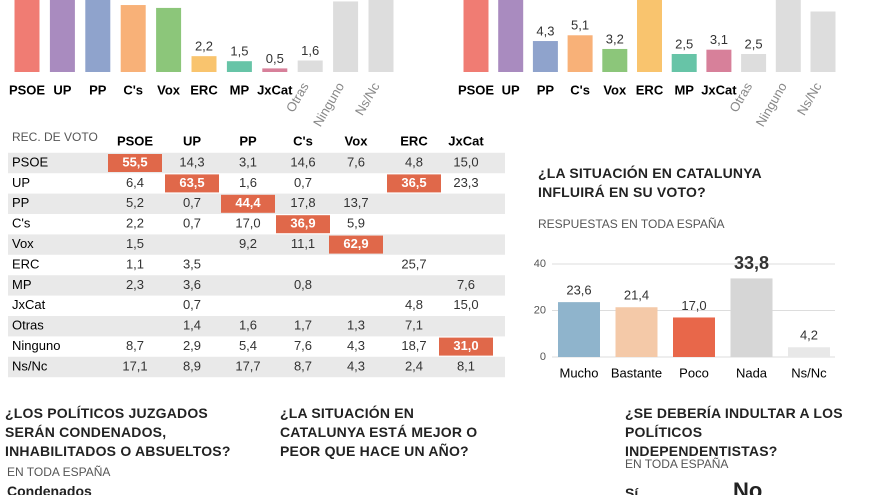  What do you see at coordinates (809, 335) in the screenshot?
I see `value-label: 4,2` at bounding box center [809, 335].